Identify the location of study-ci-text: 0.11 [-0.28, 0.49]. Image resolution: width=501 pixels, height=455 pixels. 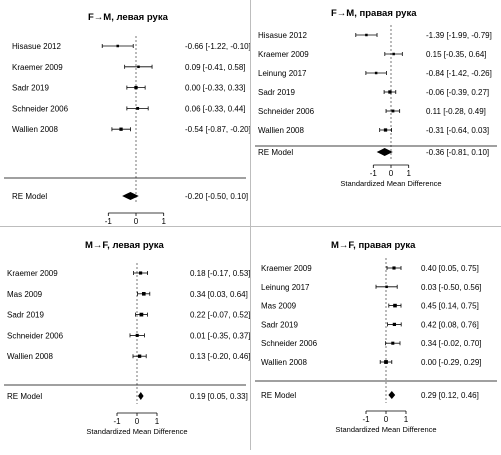
(456, 111).